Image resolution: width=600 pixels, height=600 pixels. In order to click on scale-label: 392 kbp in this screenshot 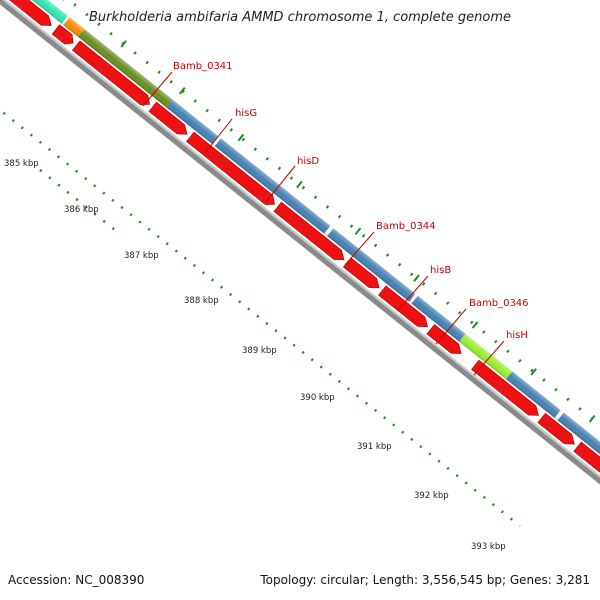, I will do `click(431, 496)`.